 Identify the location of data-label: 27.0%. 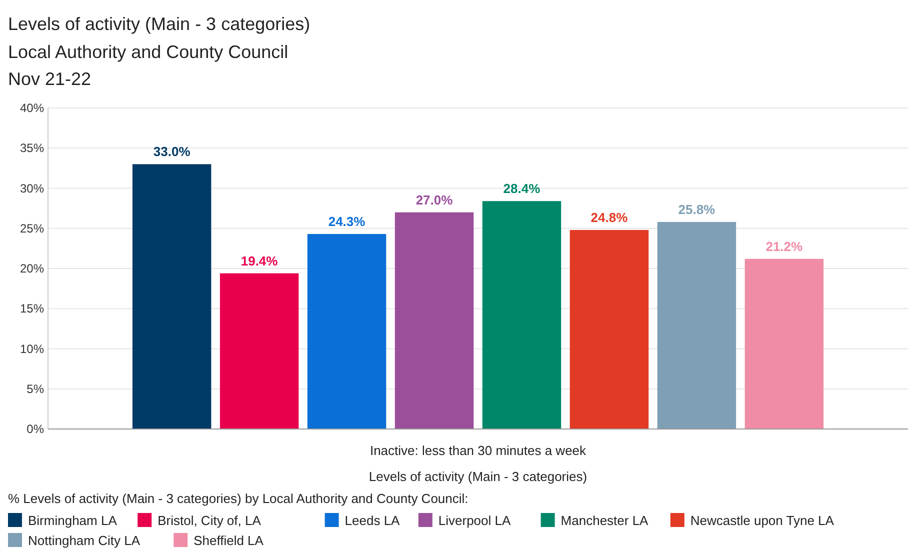
(435, 200).